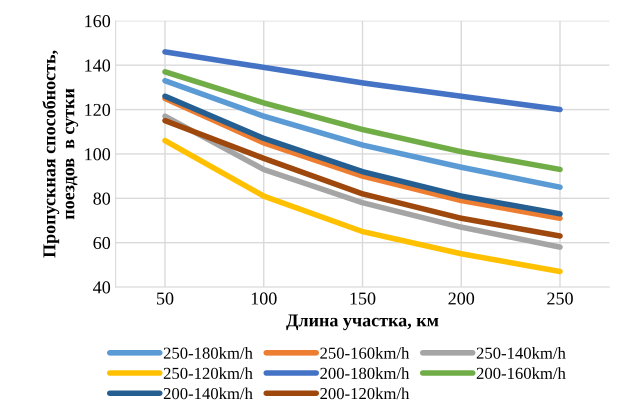 This screenshot has width=625, height=416. What do you see at coordinates (461, 298) in the screenshot?
I see `x-tick-label: 200` at bounding box center [461, 298].